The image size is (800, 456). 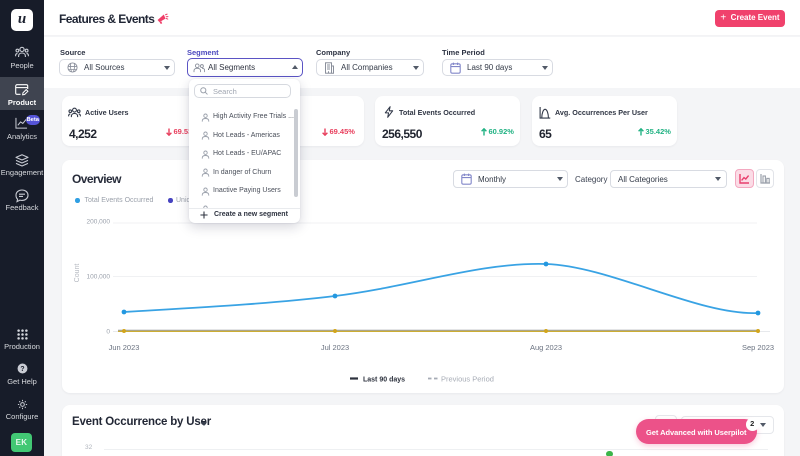 What do you see at coordinates (758, 347) in the screenshot?
I see `svg-text: Sep 2023` at bounding box center [758, 347].